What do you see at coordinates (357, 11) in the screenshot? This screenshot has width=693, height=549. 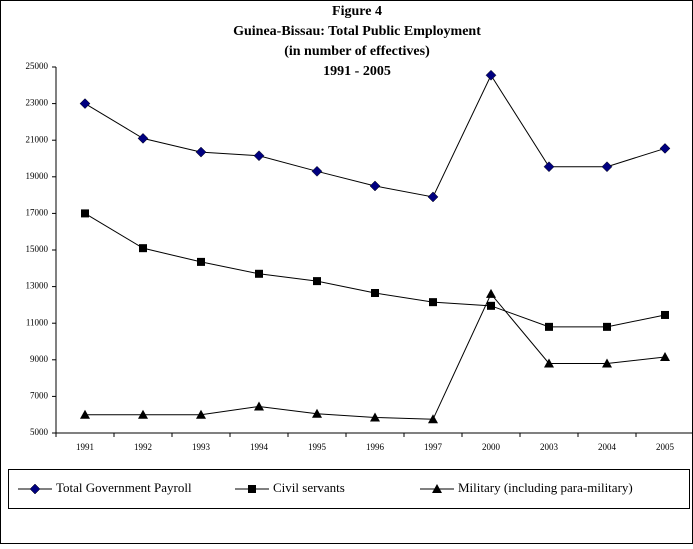 I see `chart-title: Figure 4` at bounding box center [357, 11].